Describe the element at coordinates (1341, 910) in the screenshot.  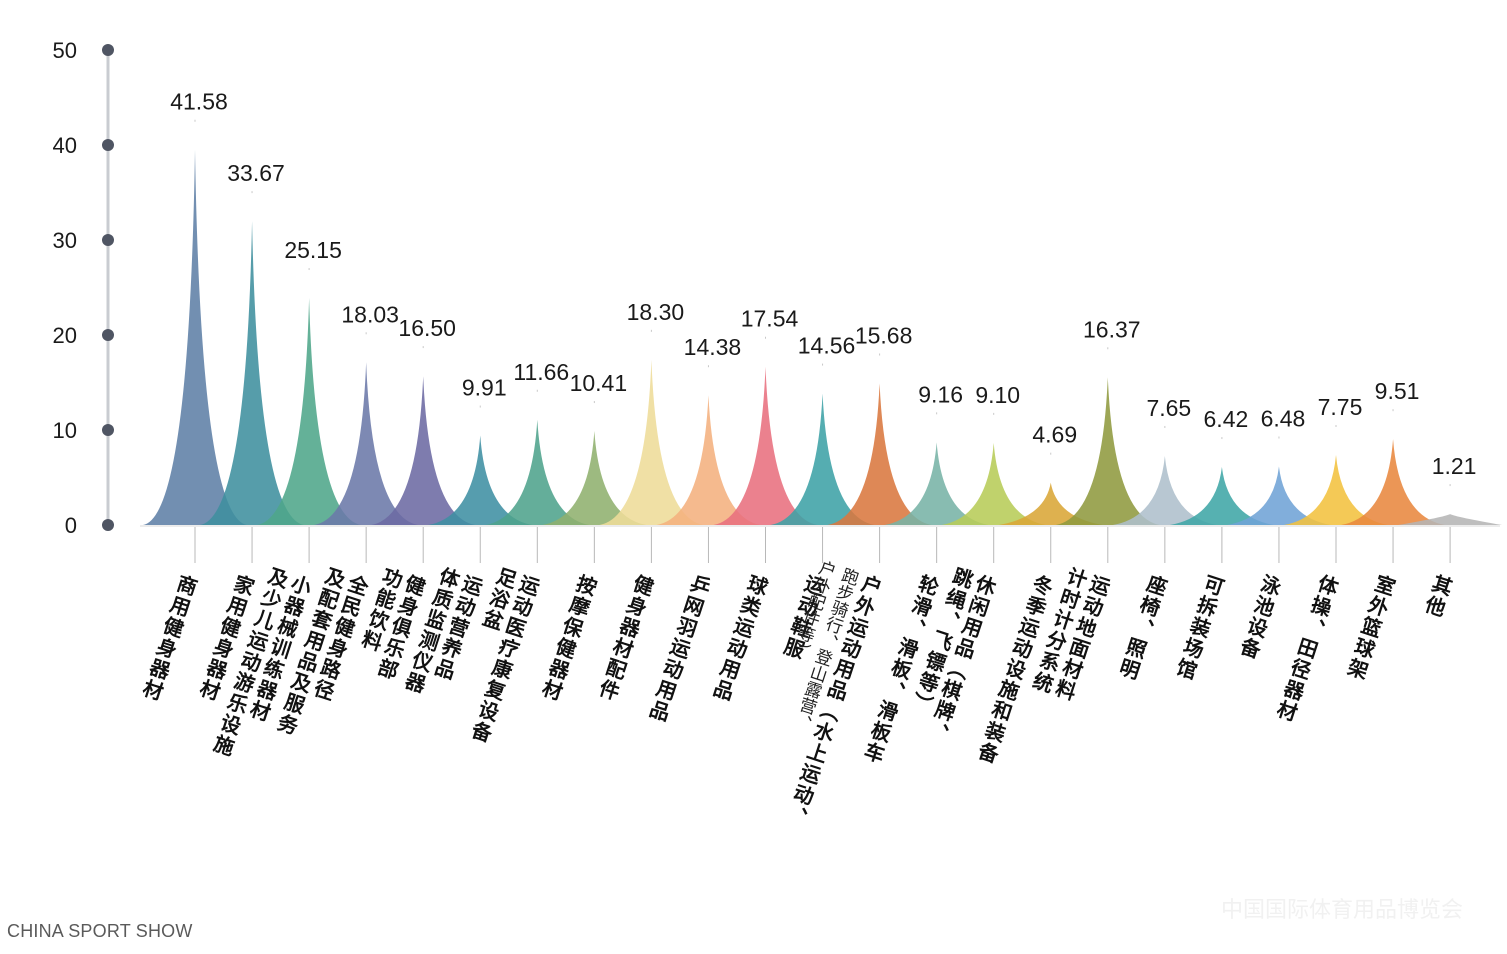
I see `watermark-text: 中国国际体育用品博览会` at that location.